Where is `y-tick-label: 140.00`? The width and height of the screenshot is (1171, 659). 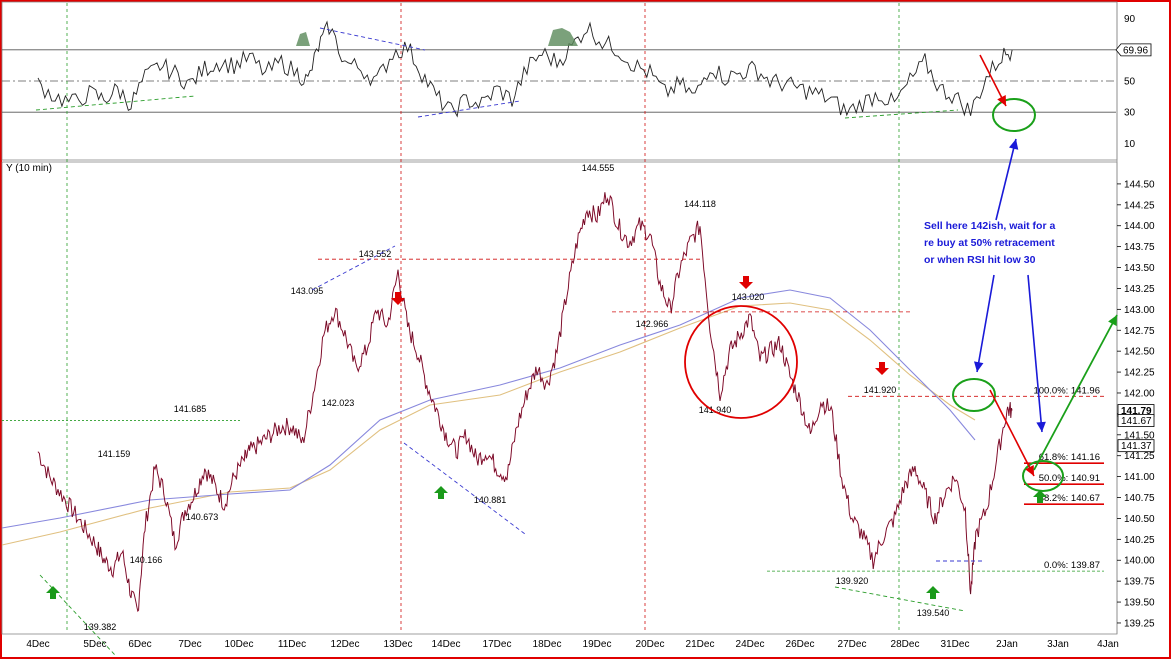 y-tick-label: 140.00 is located at coordinates (1139, 561).